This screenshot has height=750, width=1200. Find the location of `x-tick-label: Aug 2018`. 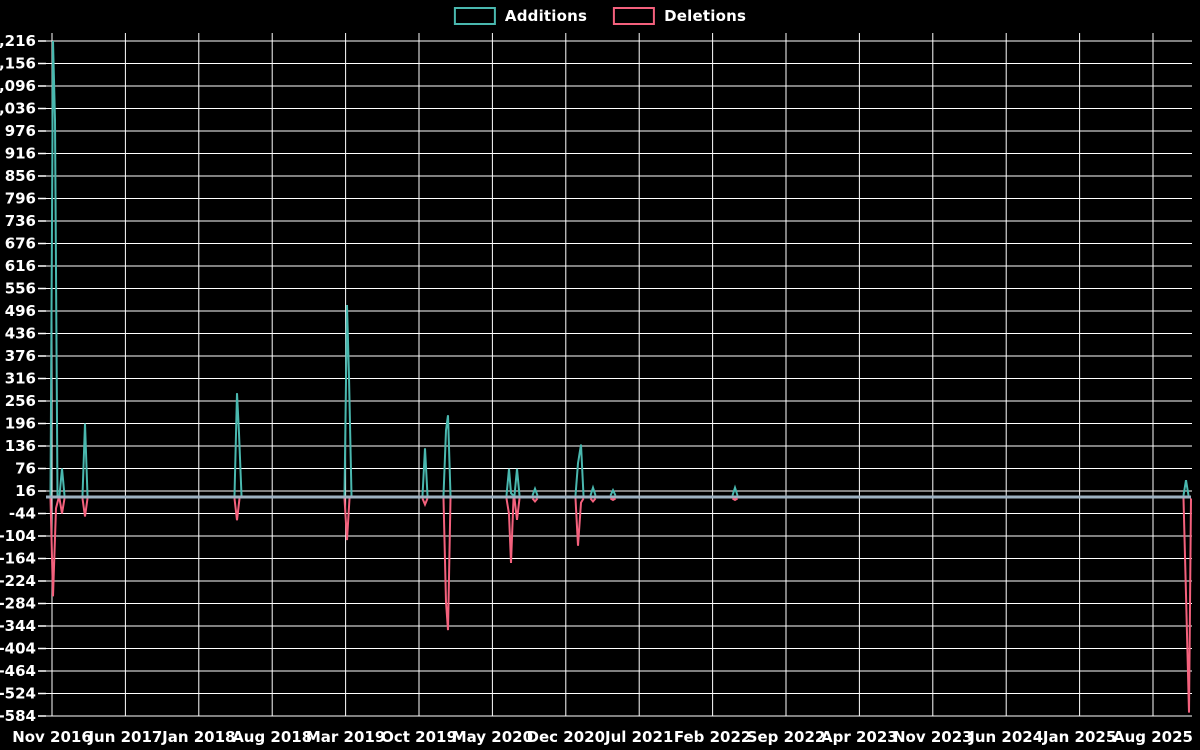

x-tick-label: Aug 2018 is located at coordinates (272, 737).